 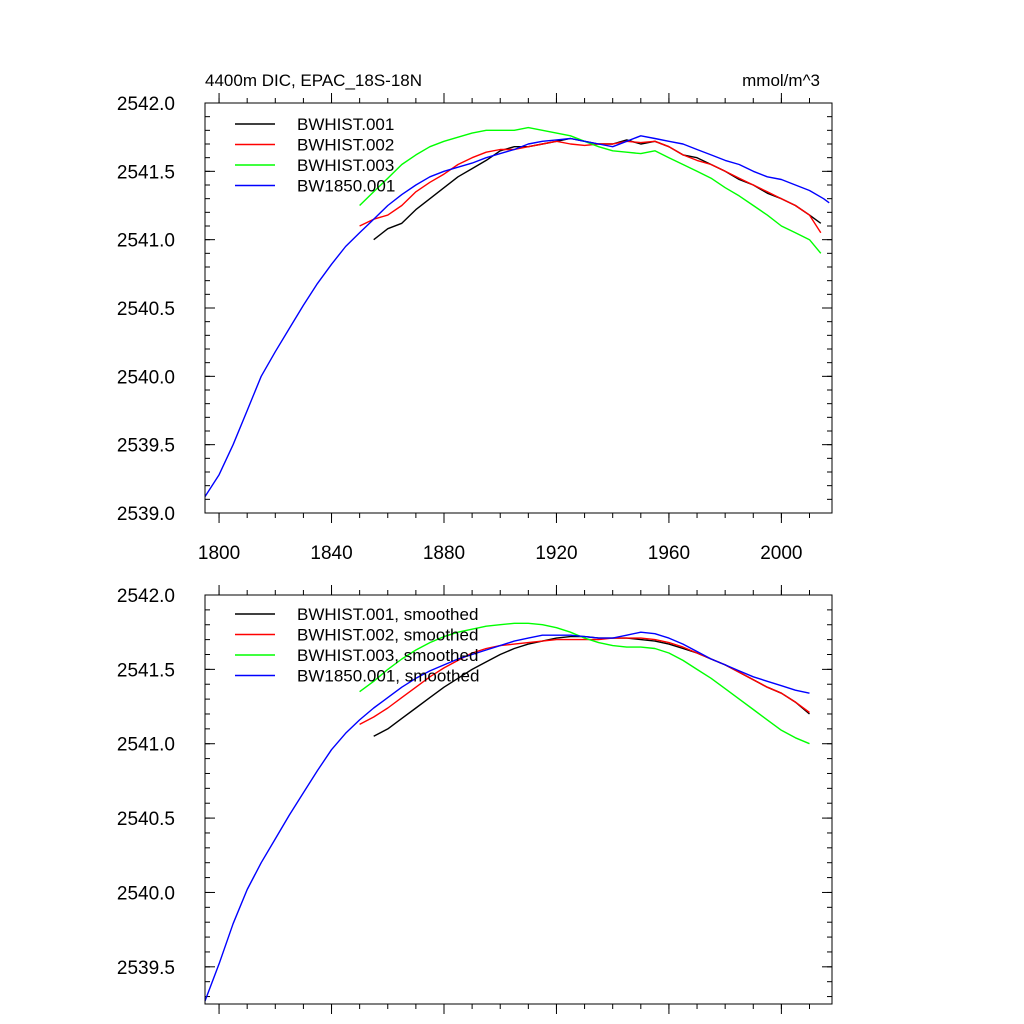 What do you see at coordinates (387, 614) in the screenshot?
I see `legend-label: BWHIST.001, smoothed` at bounding box center [387, 614].